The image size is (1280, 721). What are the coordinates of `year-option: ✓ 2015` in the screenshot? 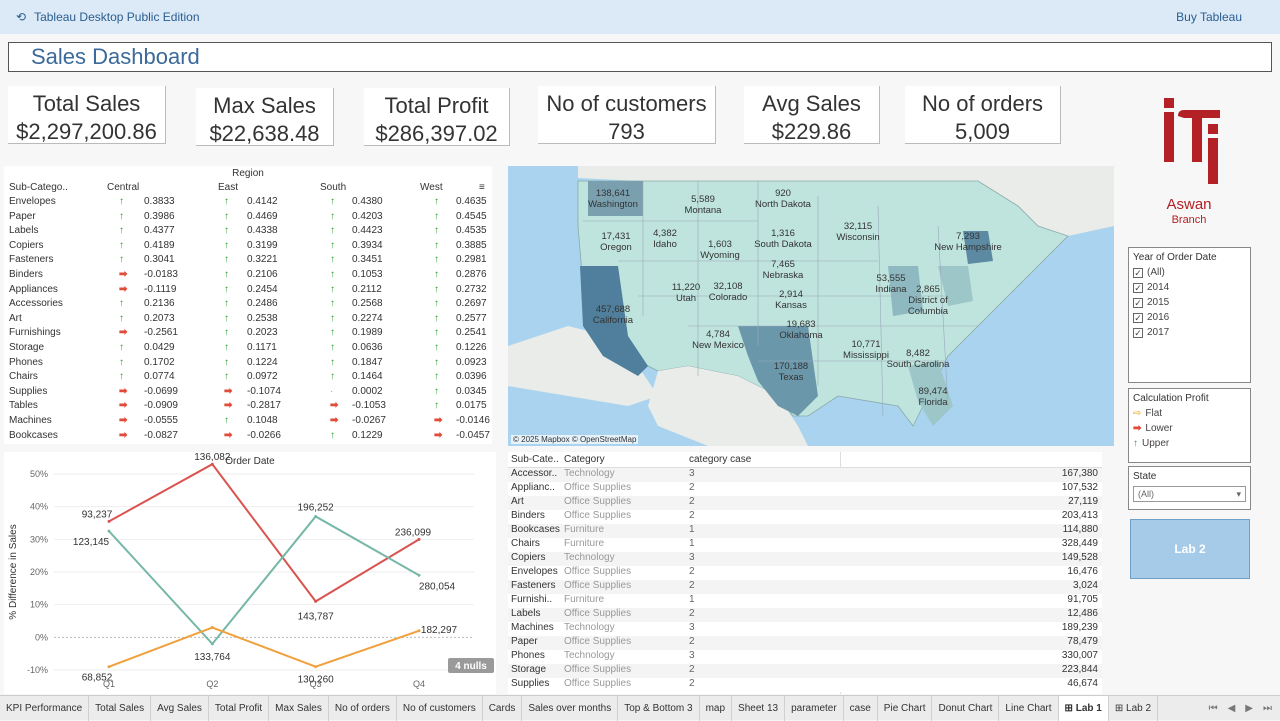 It's located at (1189, 302).